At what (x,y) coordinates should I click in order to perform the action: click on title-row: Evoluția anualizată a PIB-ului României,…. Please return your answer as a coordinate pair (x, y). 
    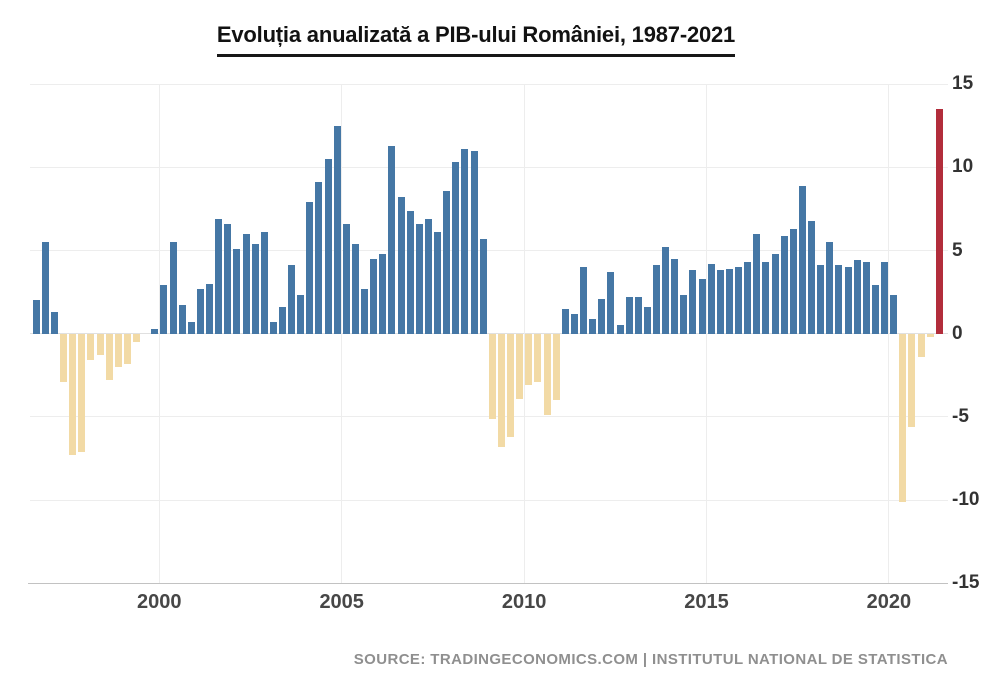
    Looking at the image, I should click on (476, 39).